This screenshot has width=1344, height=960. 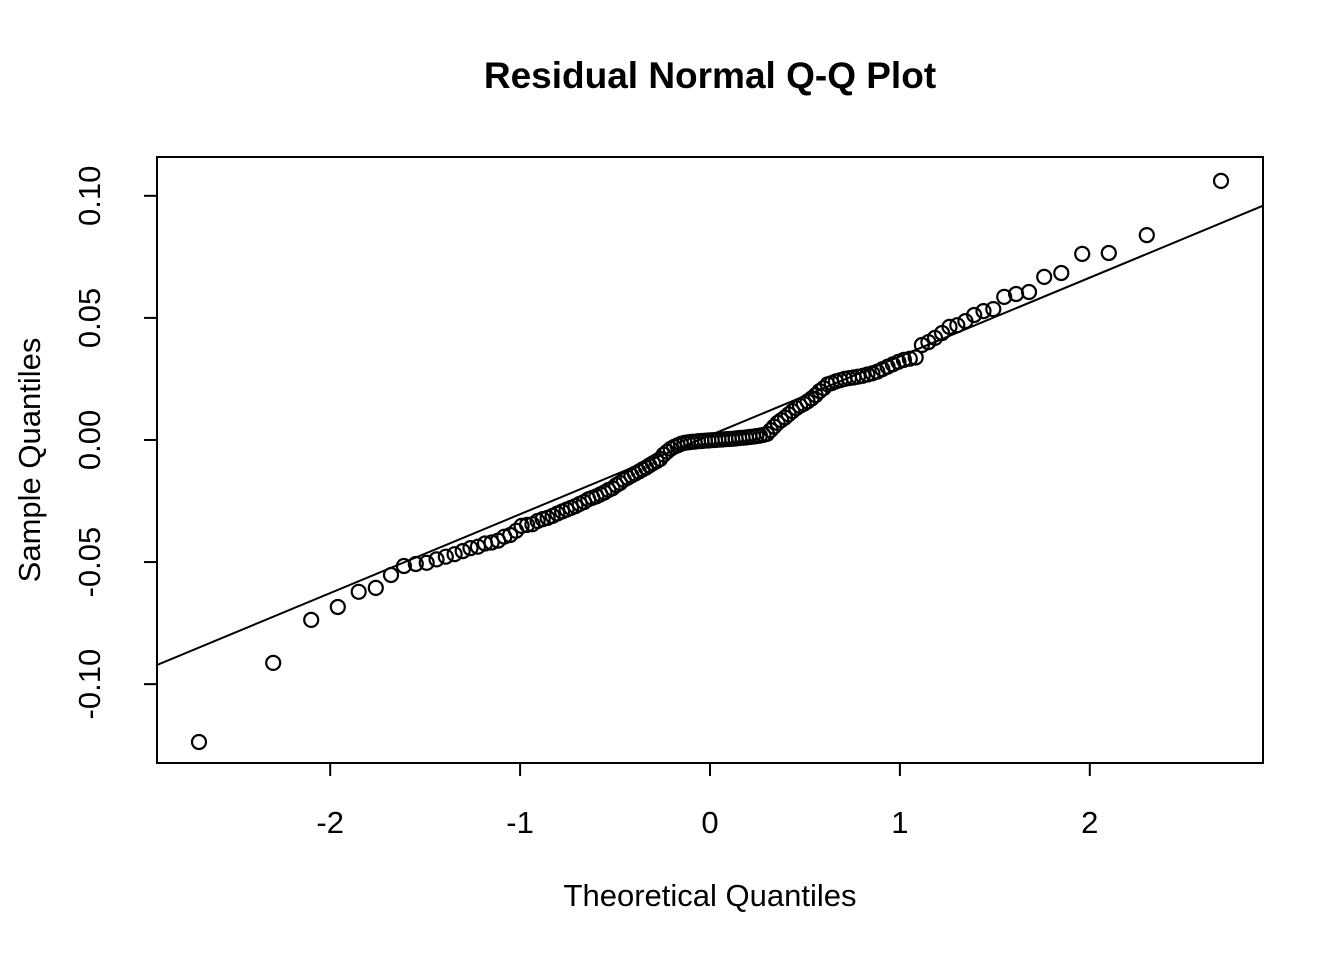 I want to click on x-axis-label: Theoretical Quantiles, so click(x=710, y=895).